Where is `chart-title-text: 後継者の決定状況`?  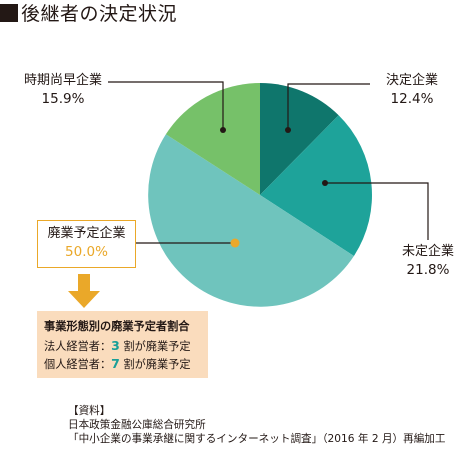 chart-title-text: 後継者の決定状況 is located at coordinates (99, 14).